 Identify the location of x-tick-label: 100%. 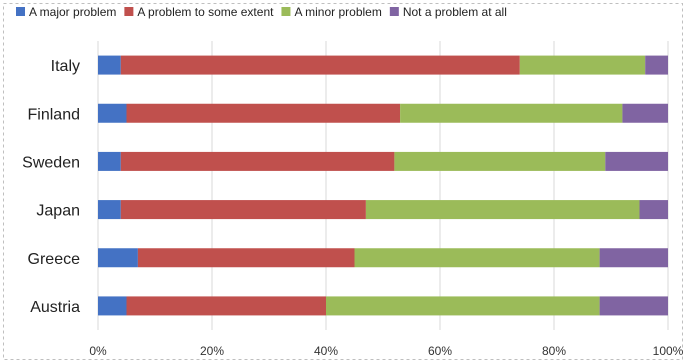
(668, 351).